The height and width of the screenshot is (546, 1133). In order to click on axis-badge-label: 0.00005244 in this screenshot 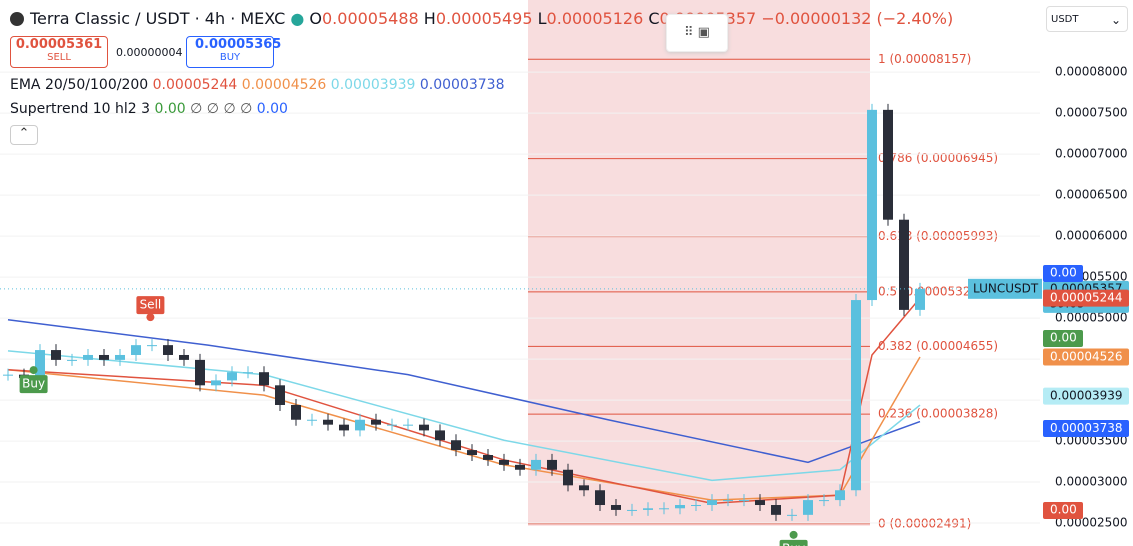, I will do `click(1086, 298)`.